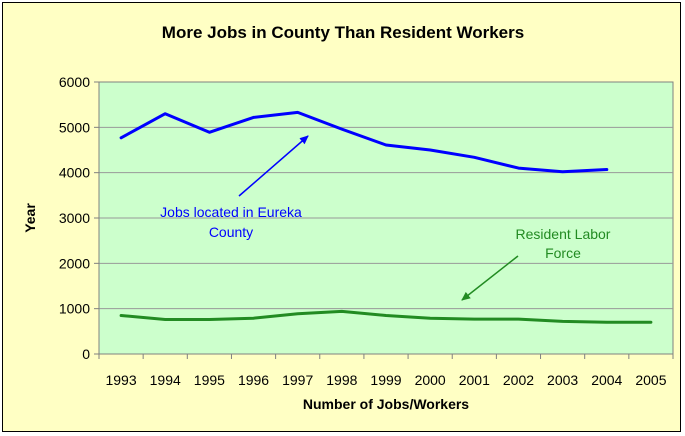 This screenshot has height=436, width=685. Describe the element at coordinates (30, 218) in the screenshot. I see `y-axis-title: Year` at that location.